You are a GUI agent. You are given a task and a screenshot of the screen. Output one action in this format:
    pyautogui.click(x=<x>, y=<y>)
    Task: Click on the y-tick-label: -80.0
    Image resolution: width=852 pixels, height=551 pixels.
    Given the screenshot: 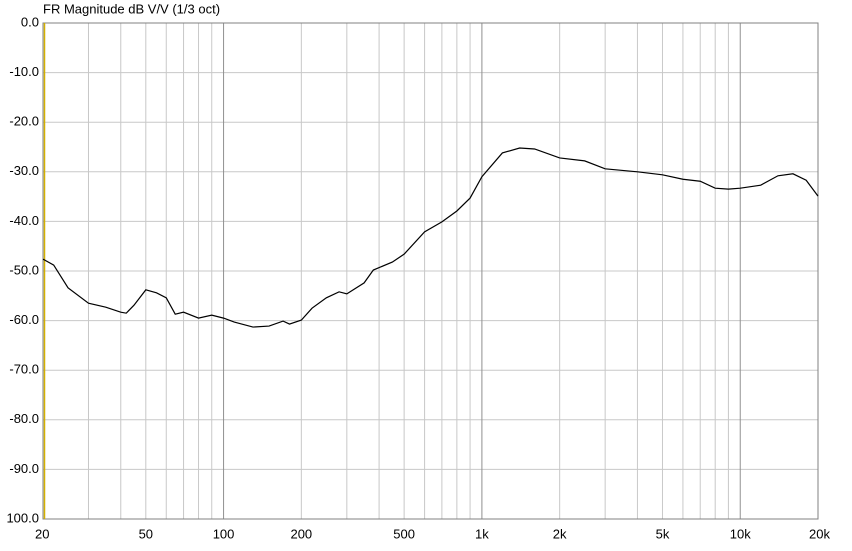 What is the action you would take?
    pyautogui.click(x=24, y=418)
    